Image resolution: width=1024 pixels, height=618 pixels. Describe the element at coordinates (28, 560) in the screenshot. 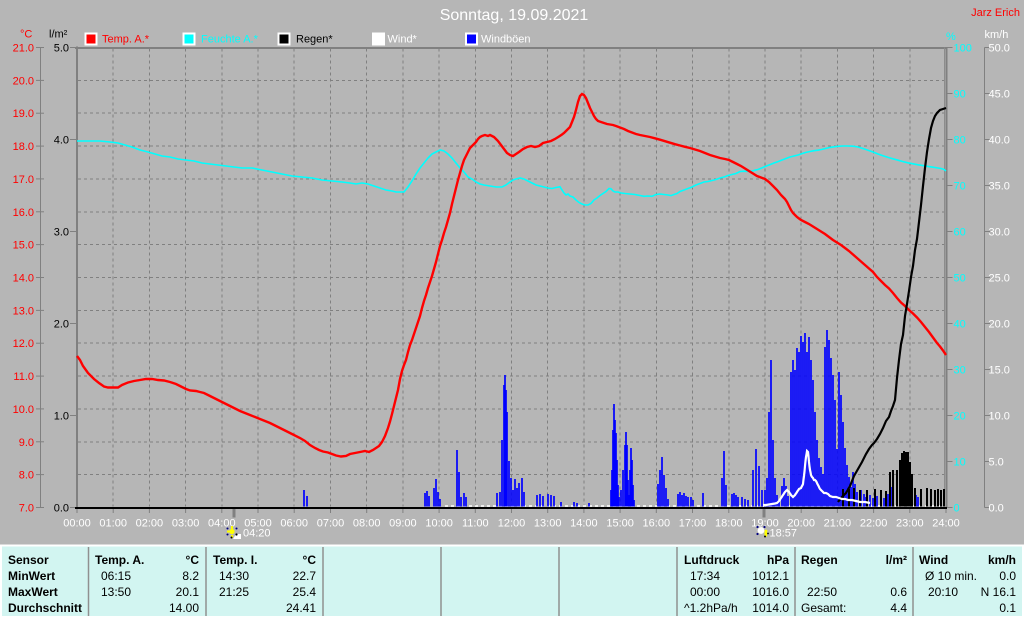

I see `svg-text: Sensor` at that location.